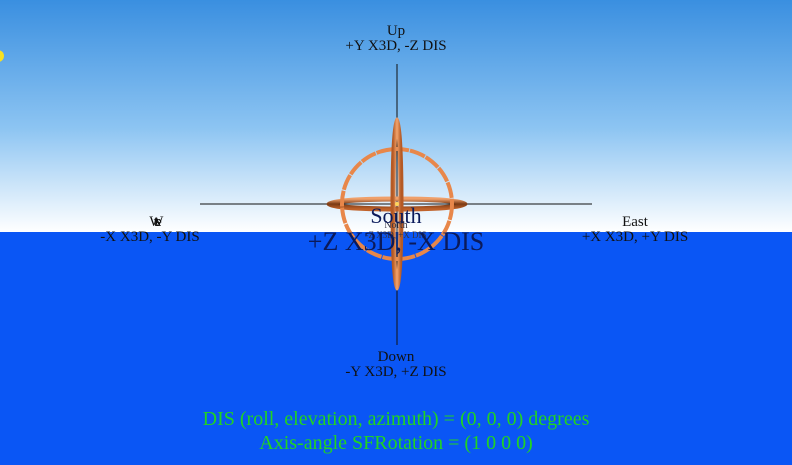 The width and height of the screenshot is (792, 465). I want to click on east-title: East, so click(635, 222).